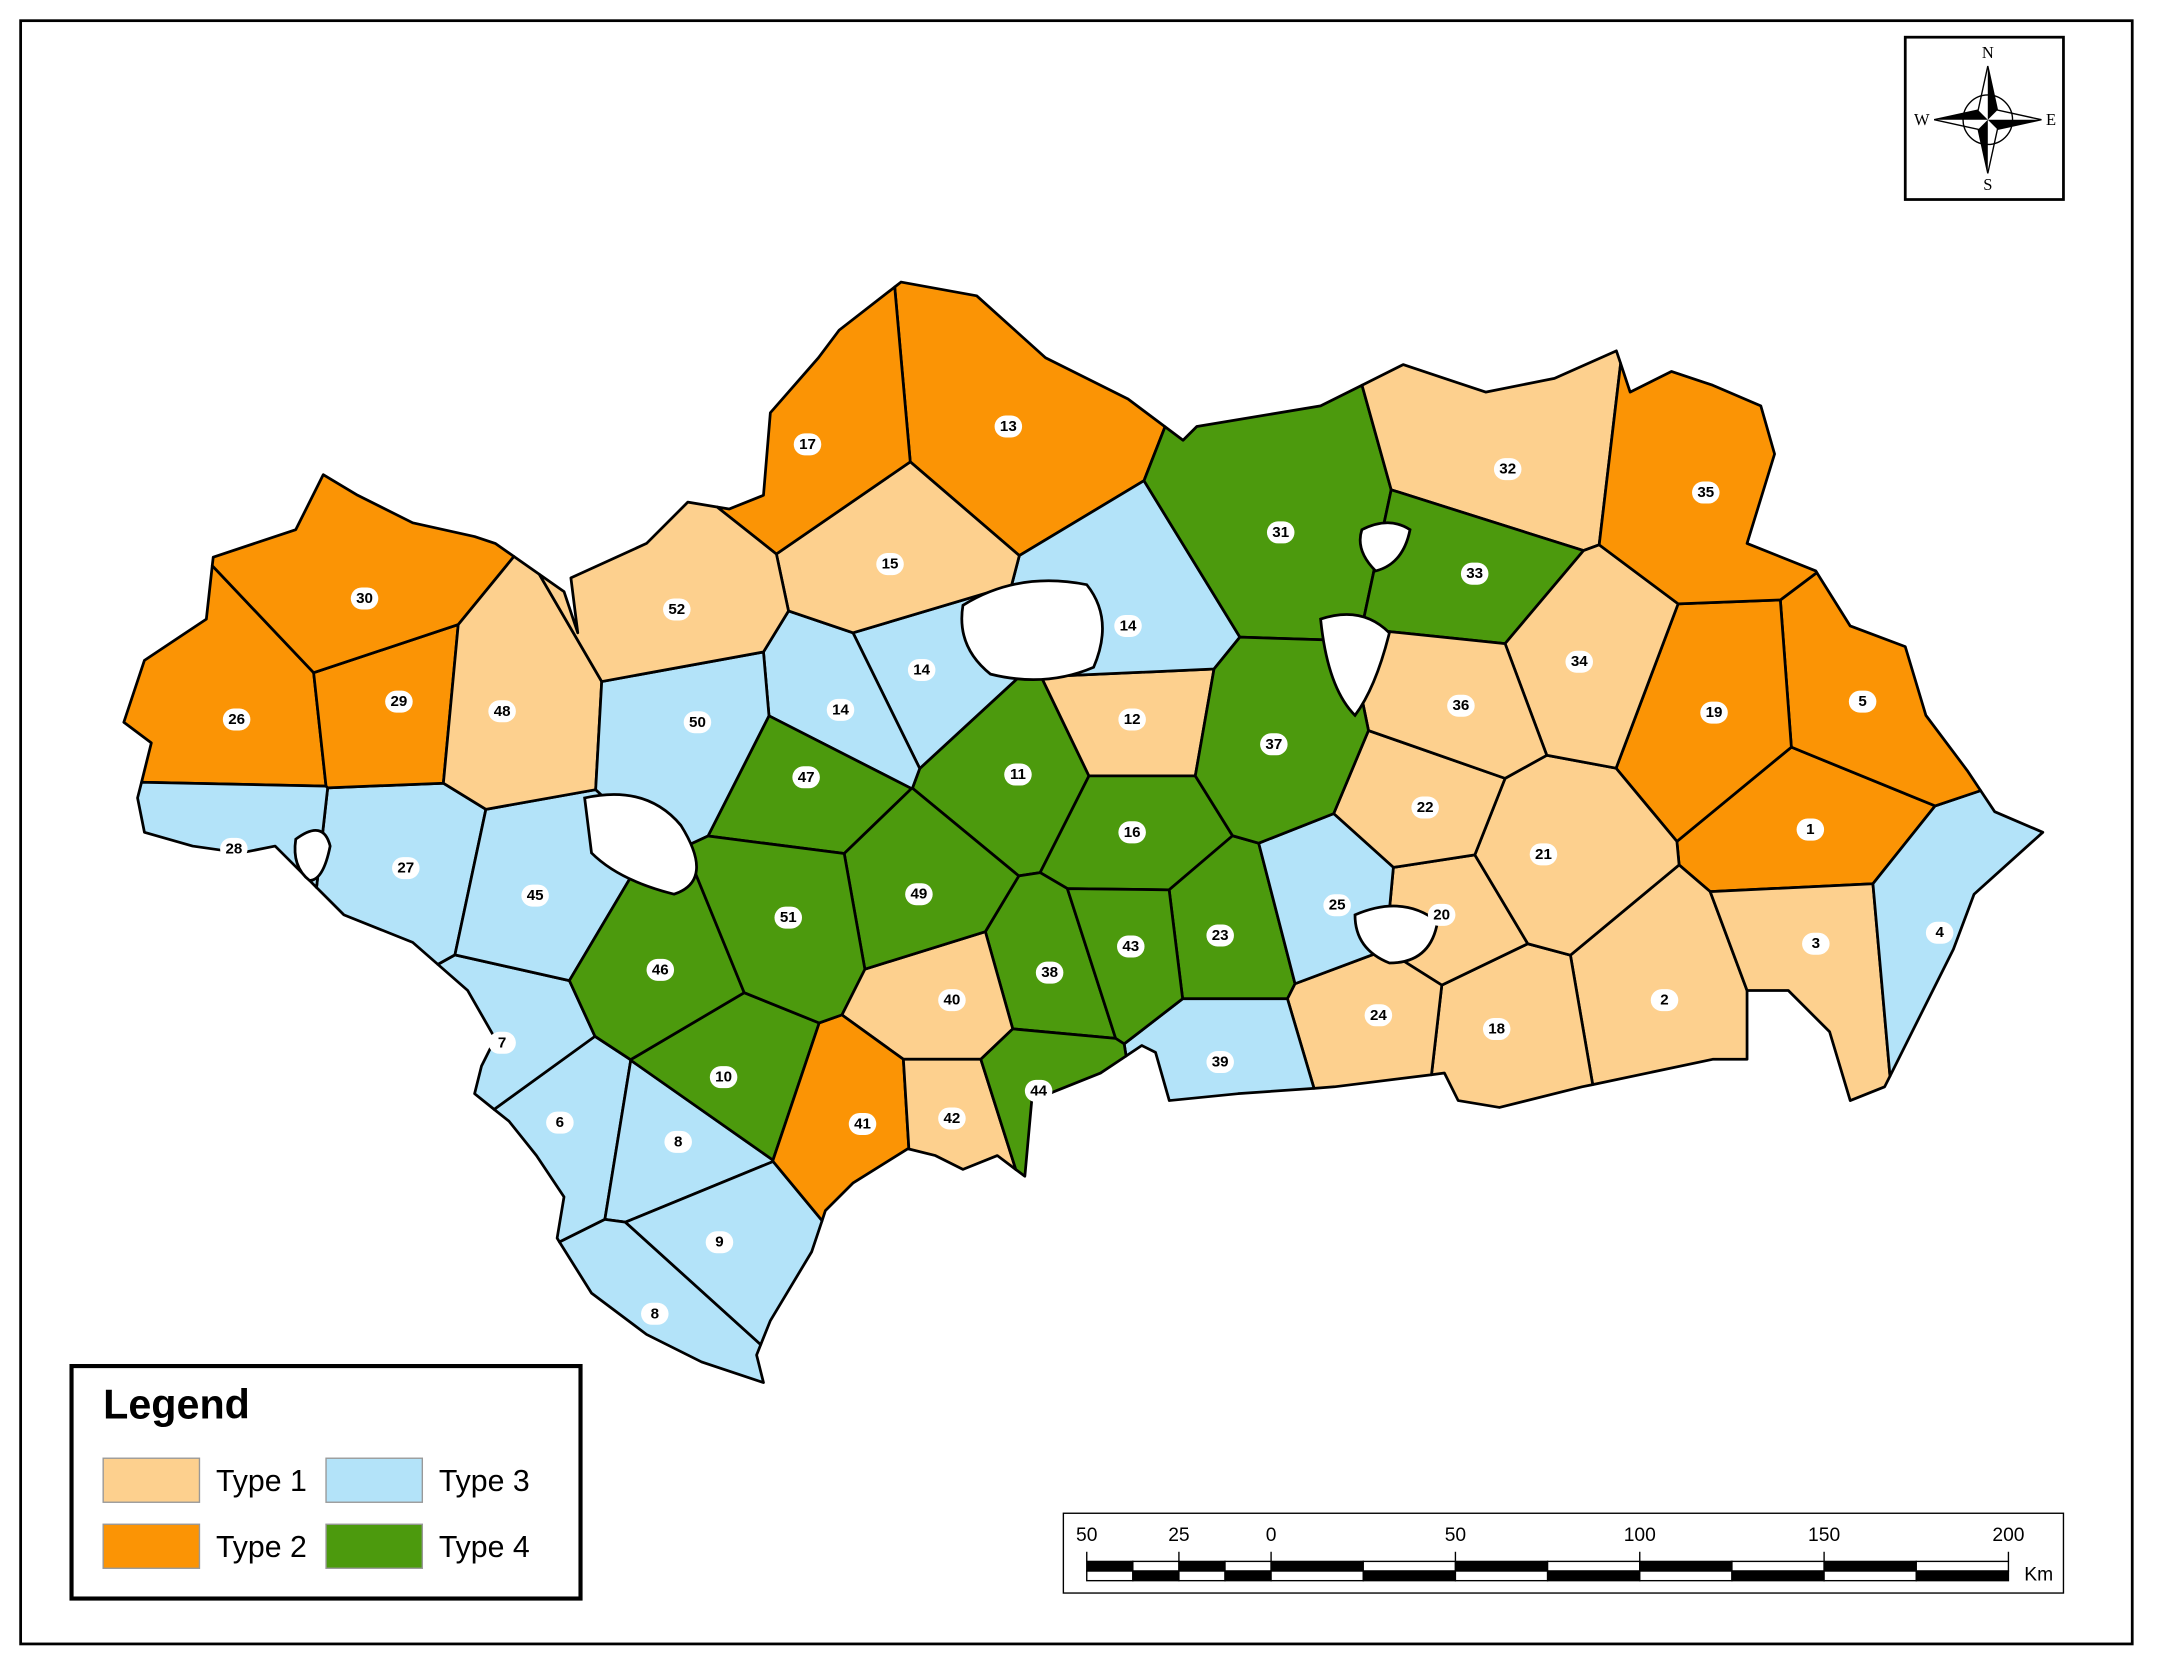 The height and width of the screenshot is (1666, 2157). Describe the element at coordinates (676, 609) in the screenshot. I see `region-label: 52` at that location.